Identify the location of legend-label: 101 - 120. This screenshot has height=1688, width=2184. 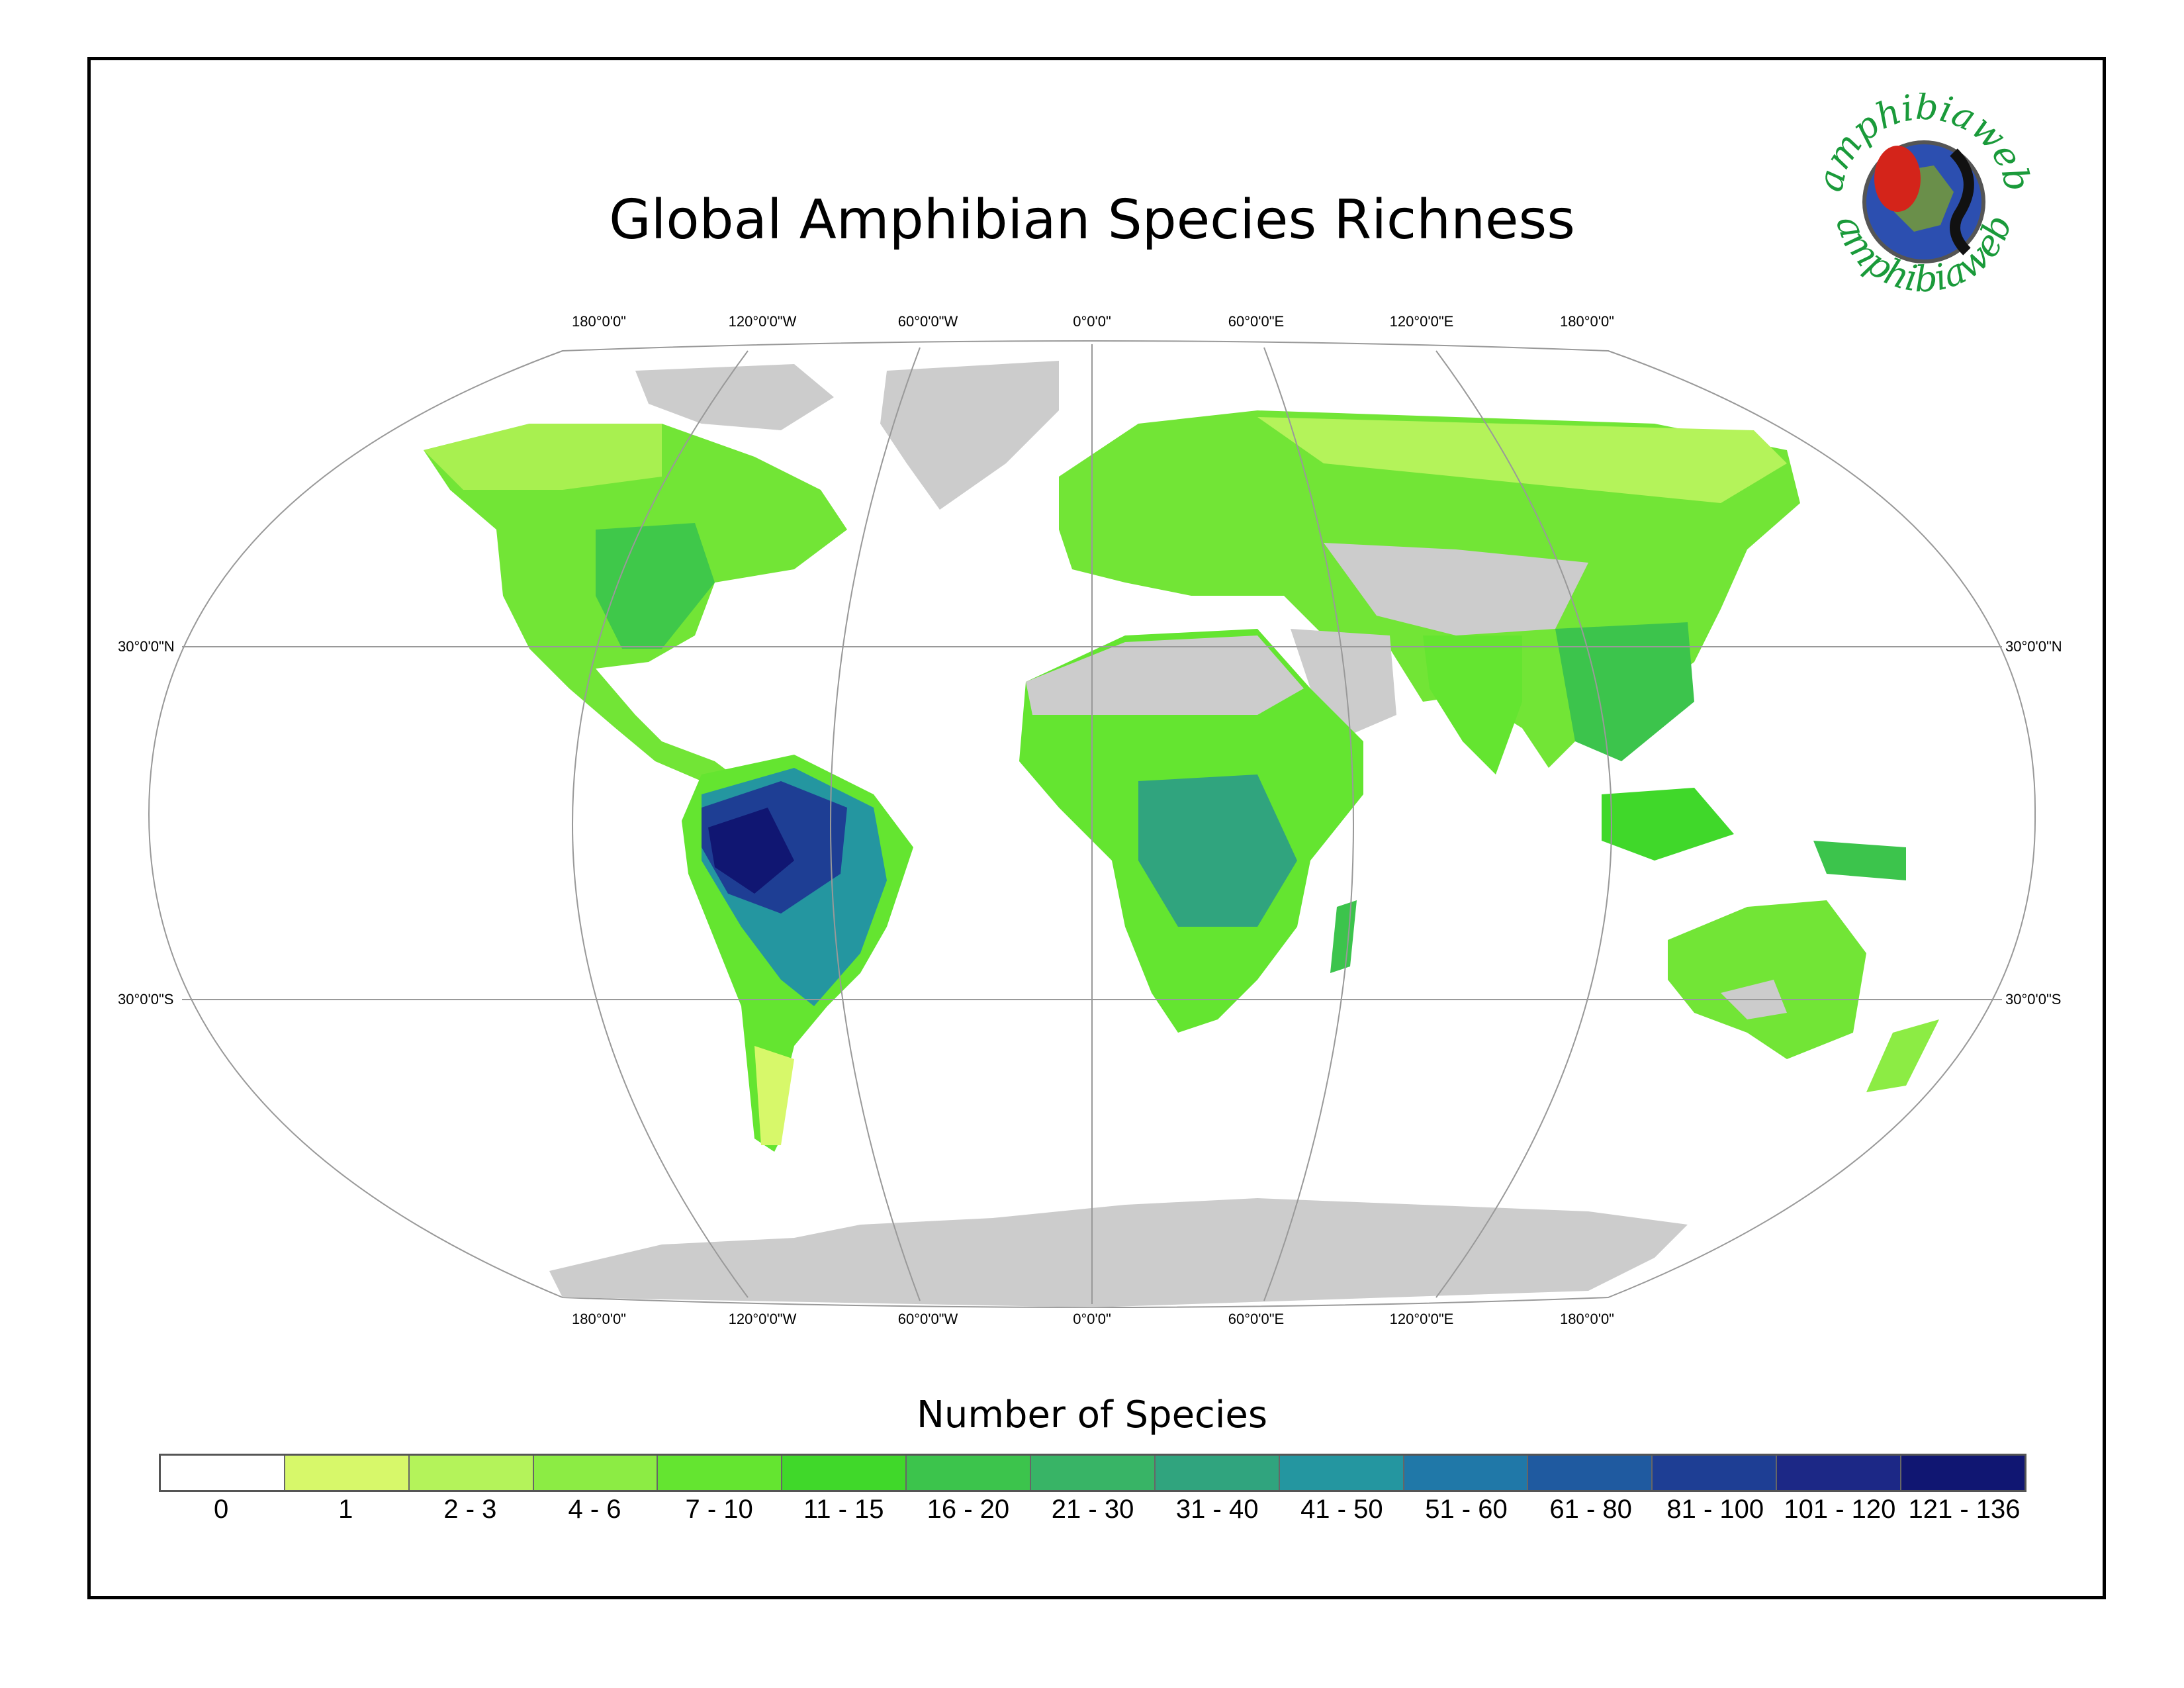
(1840, 1509).